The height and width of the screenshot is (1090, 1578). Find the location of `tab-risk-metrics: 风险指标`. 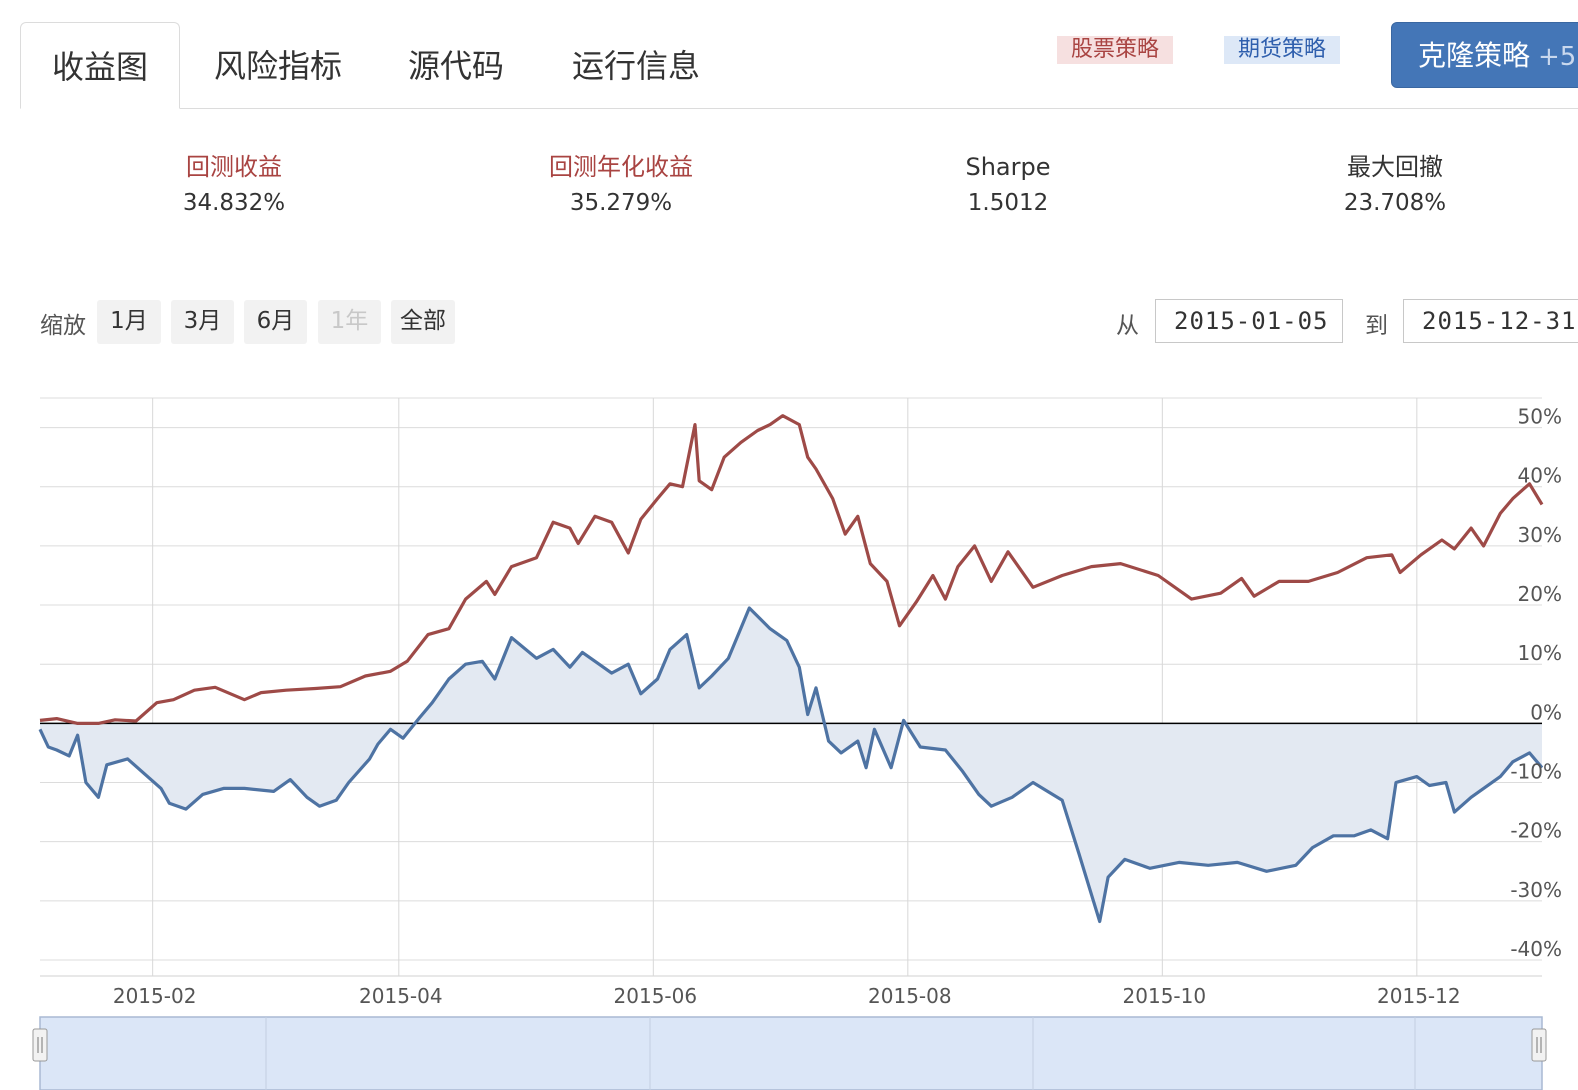

tab-risk-metrics: 风险指标 is located at coordinates (277, 66).